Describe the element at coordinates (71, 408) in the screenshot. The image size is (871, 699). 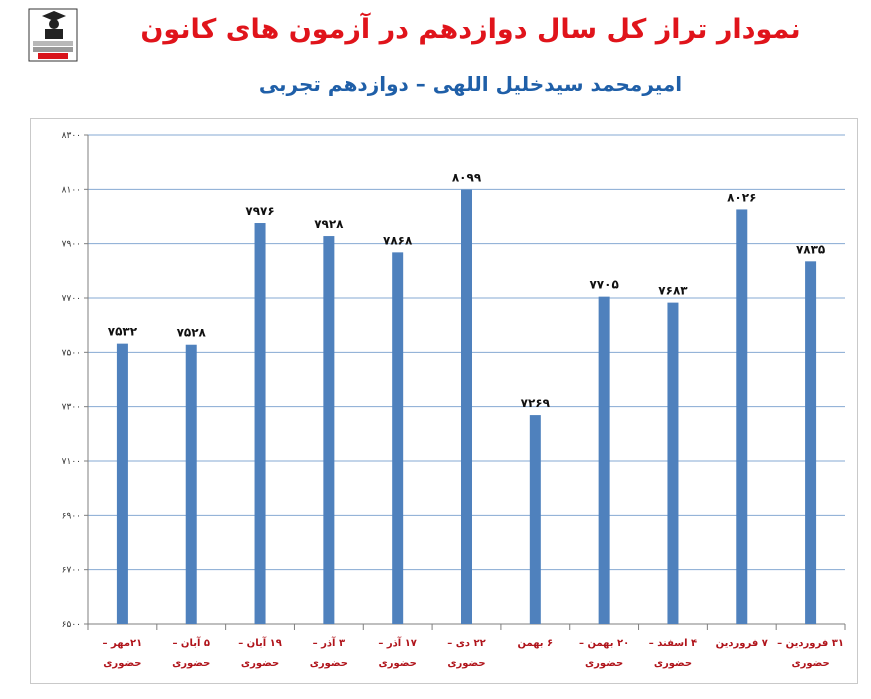
I see `y-tick-label: ۷۳۰۰` at that location.